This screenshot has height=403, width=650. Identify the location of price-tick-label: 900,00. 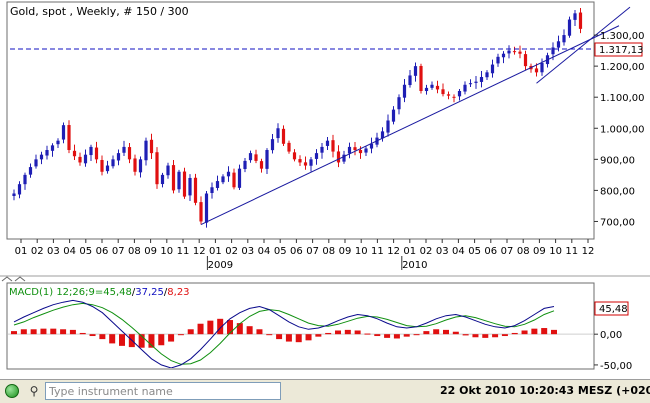
(617, 160).